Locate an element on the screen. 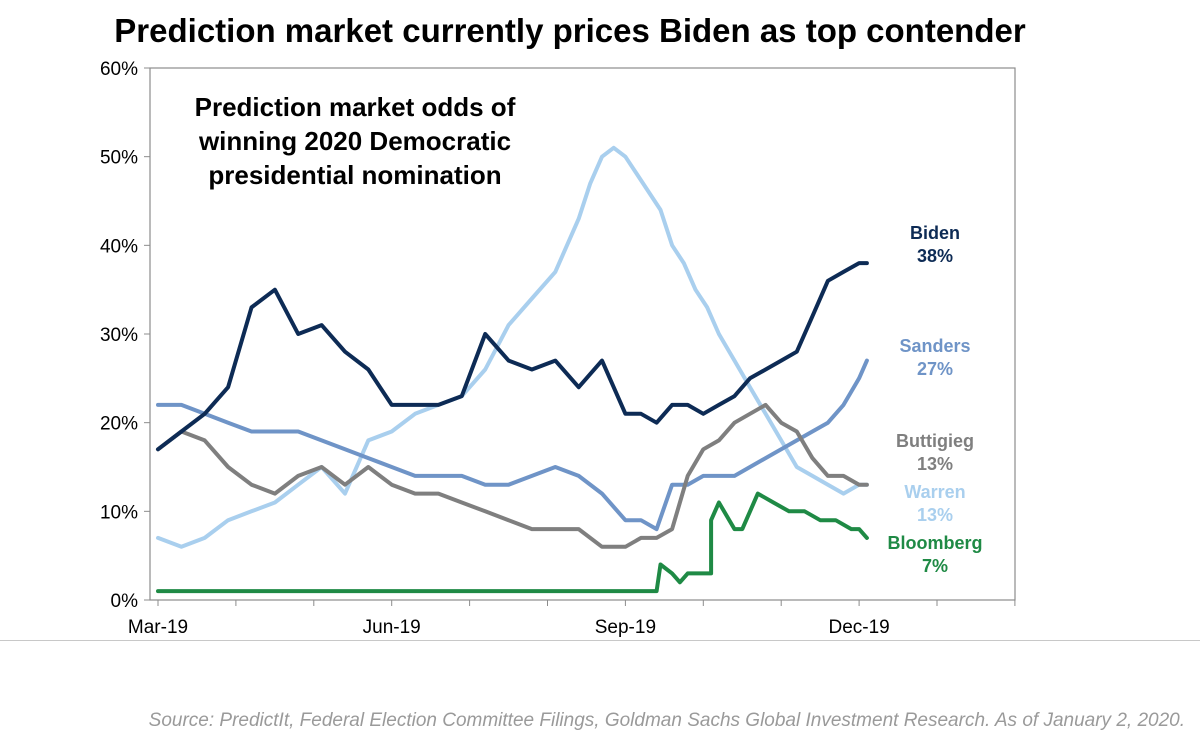  series-value-warren: 13% is located at coordinates (935, 515).